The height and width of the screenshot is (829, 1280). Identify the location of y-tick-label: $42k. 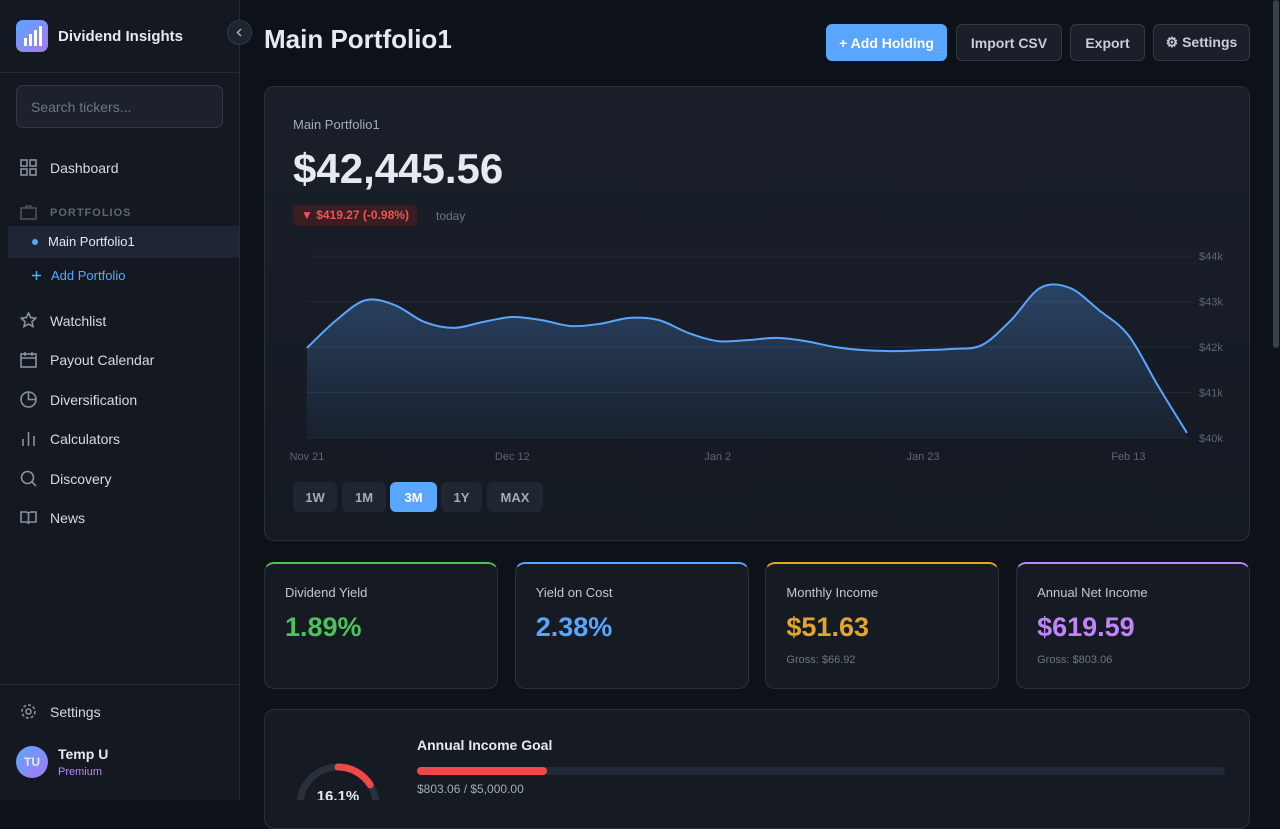
(1211, 348).